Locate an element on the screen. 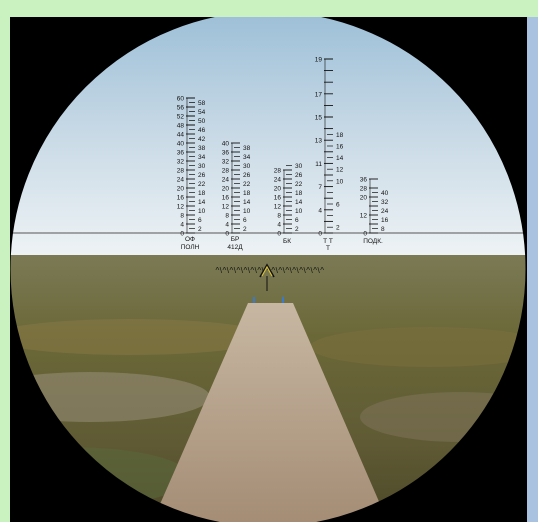 This screenshot has width=538, height=522. scale-tick-label-right: 32 is located at coordinates (385, 202).